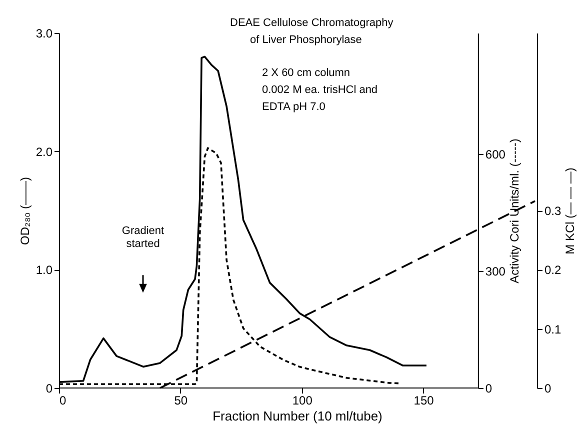 This screenshot has height=429, width=579. Describe the element at coordinates (553, 211) in the screenshot. I see `y3-tick-label: 0.3` at that location.